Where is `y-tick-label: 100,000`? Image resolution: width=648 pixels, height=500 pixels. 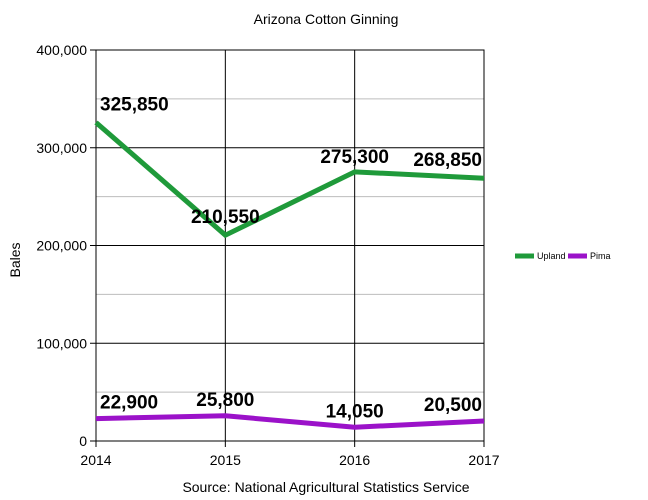
y-tick-label: 100,000 is located at coordinates (61, 343).